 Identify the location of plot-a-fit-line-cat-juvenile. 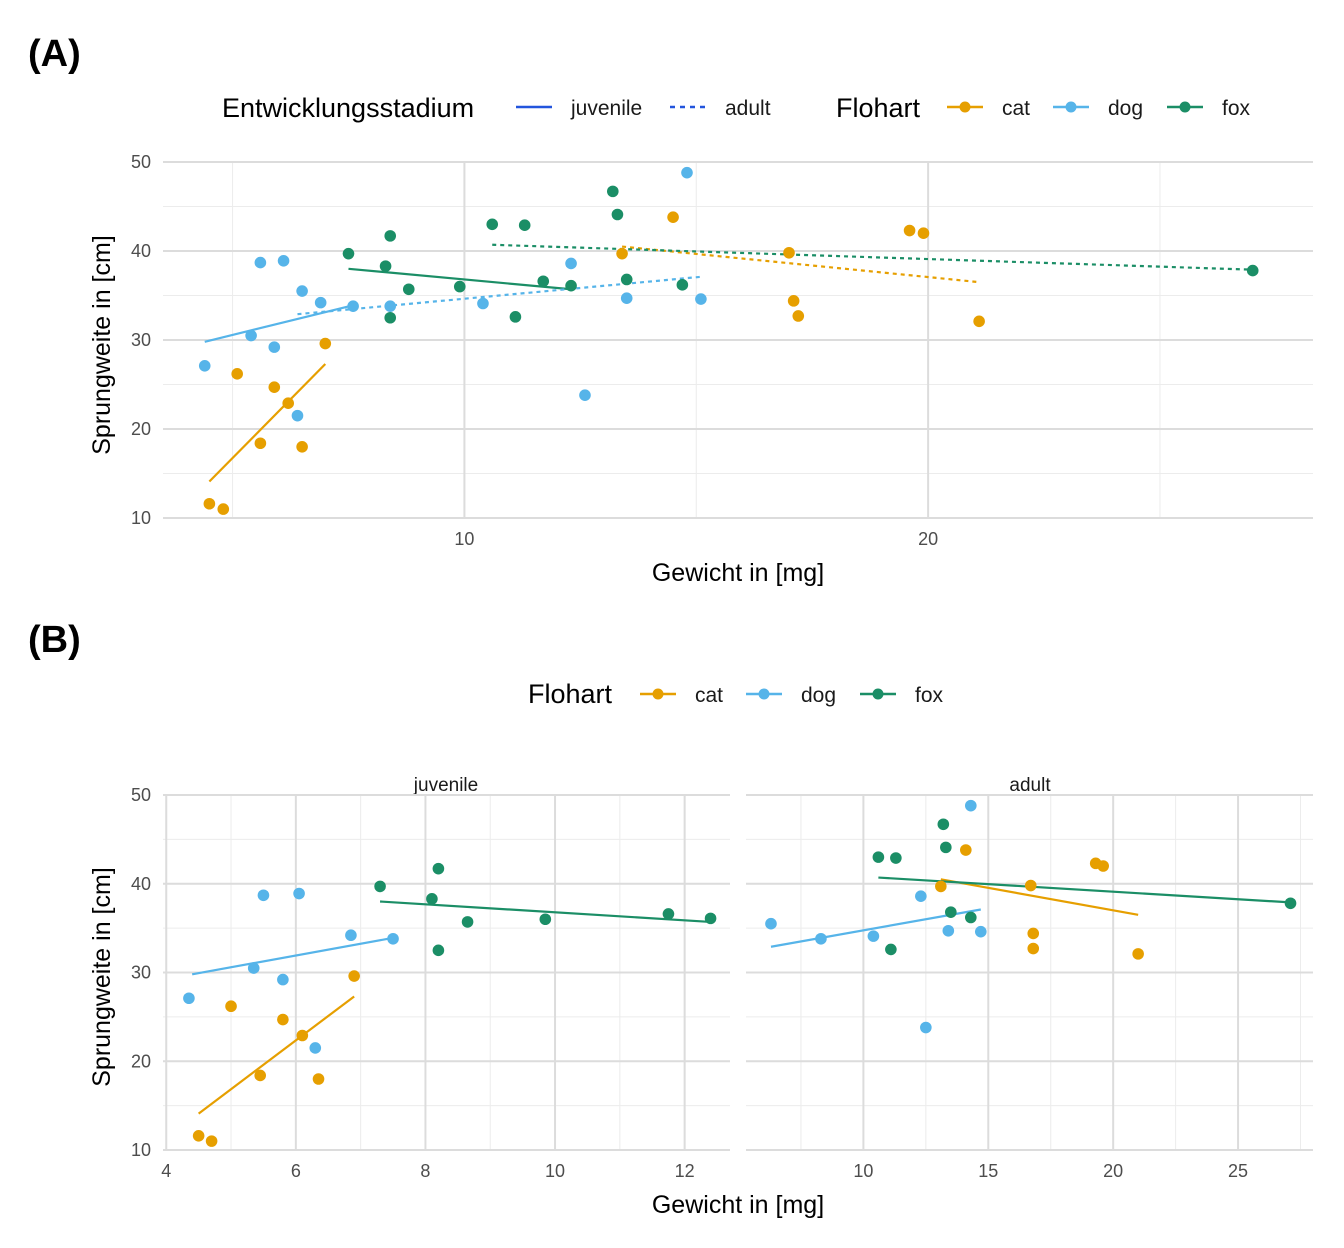
(267, 423).